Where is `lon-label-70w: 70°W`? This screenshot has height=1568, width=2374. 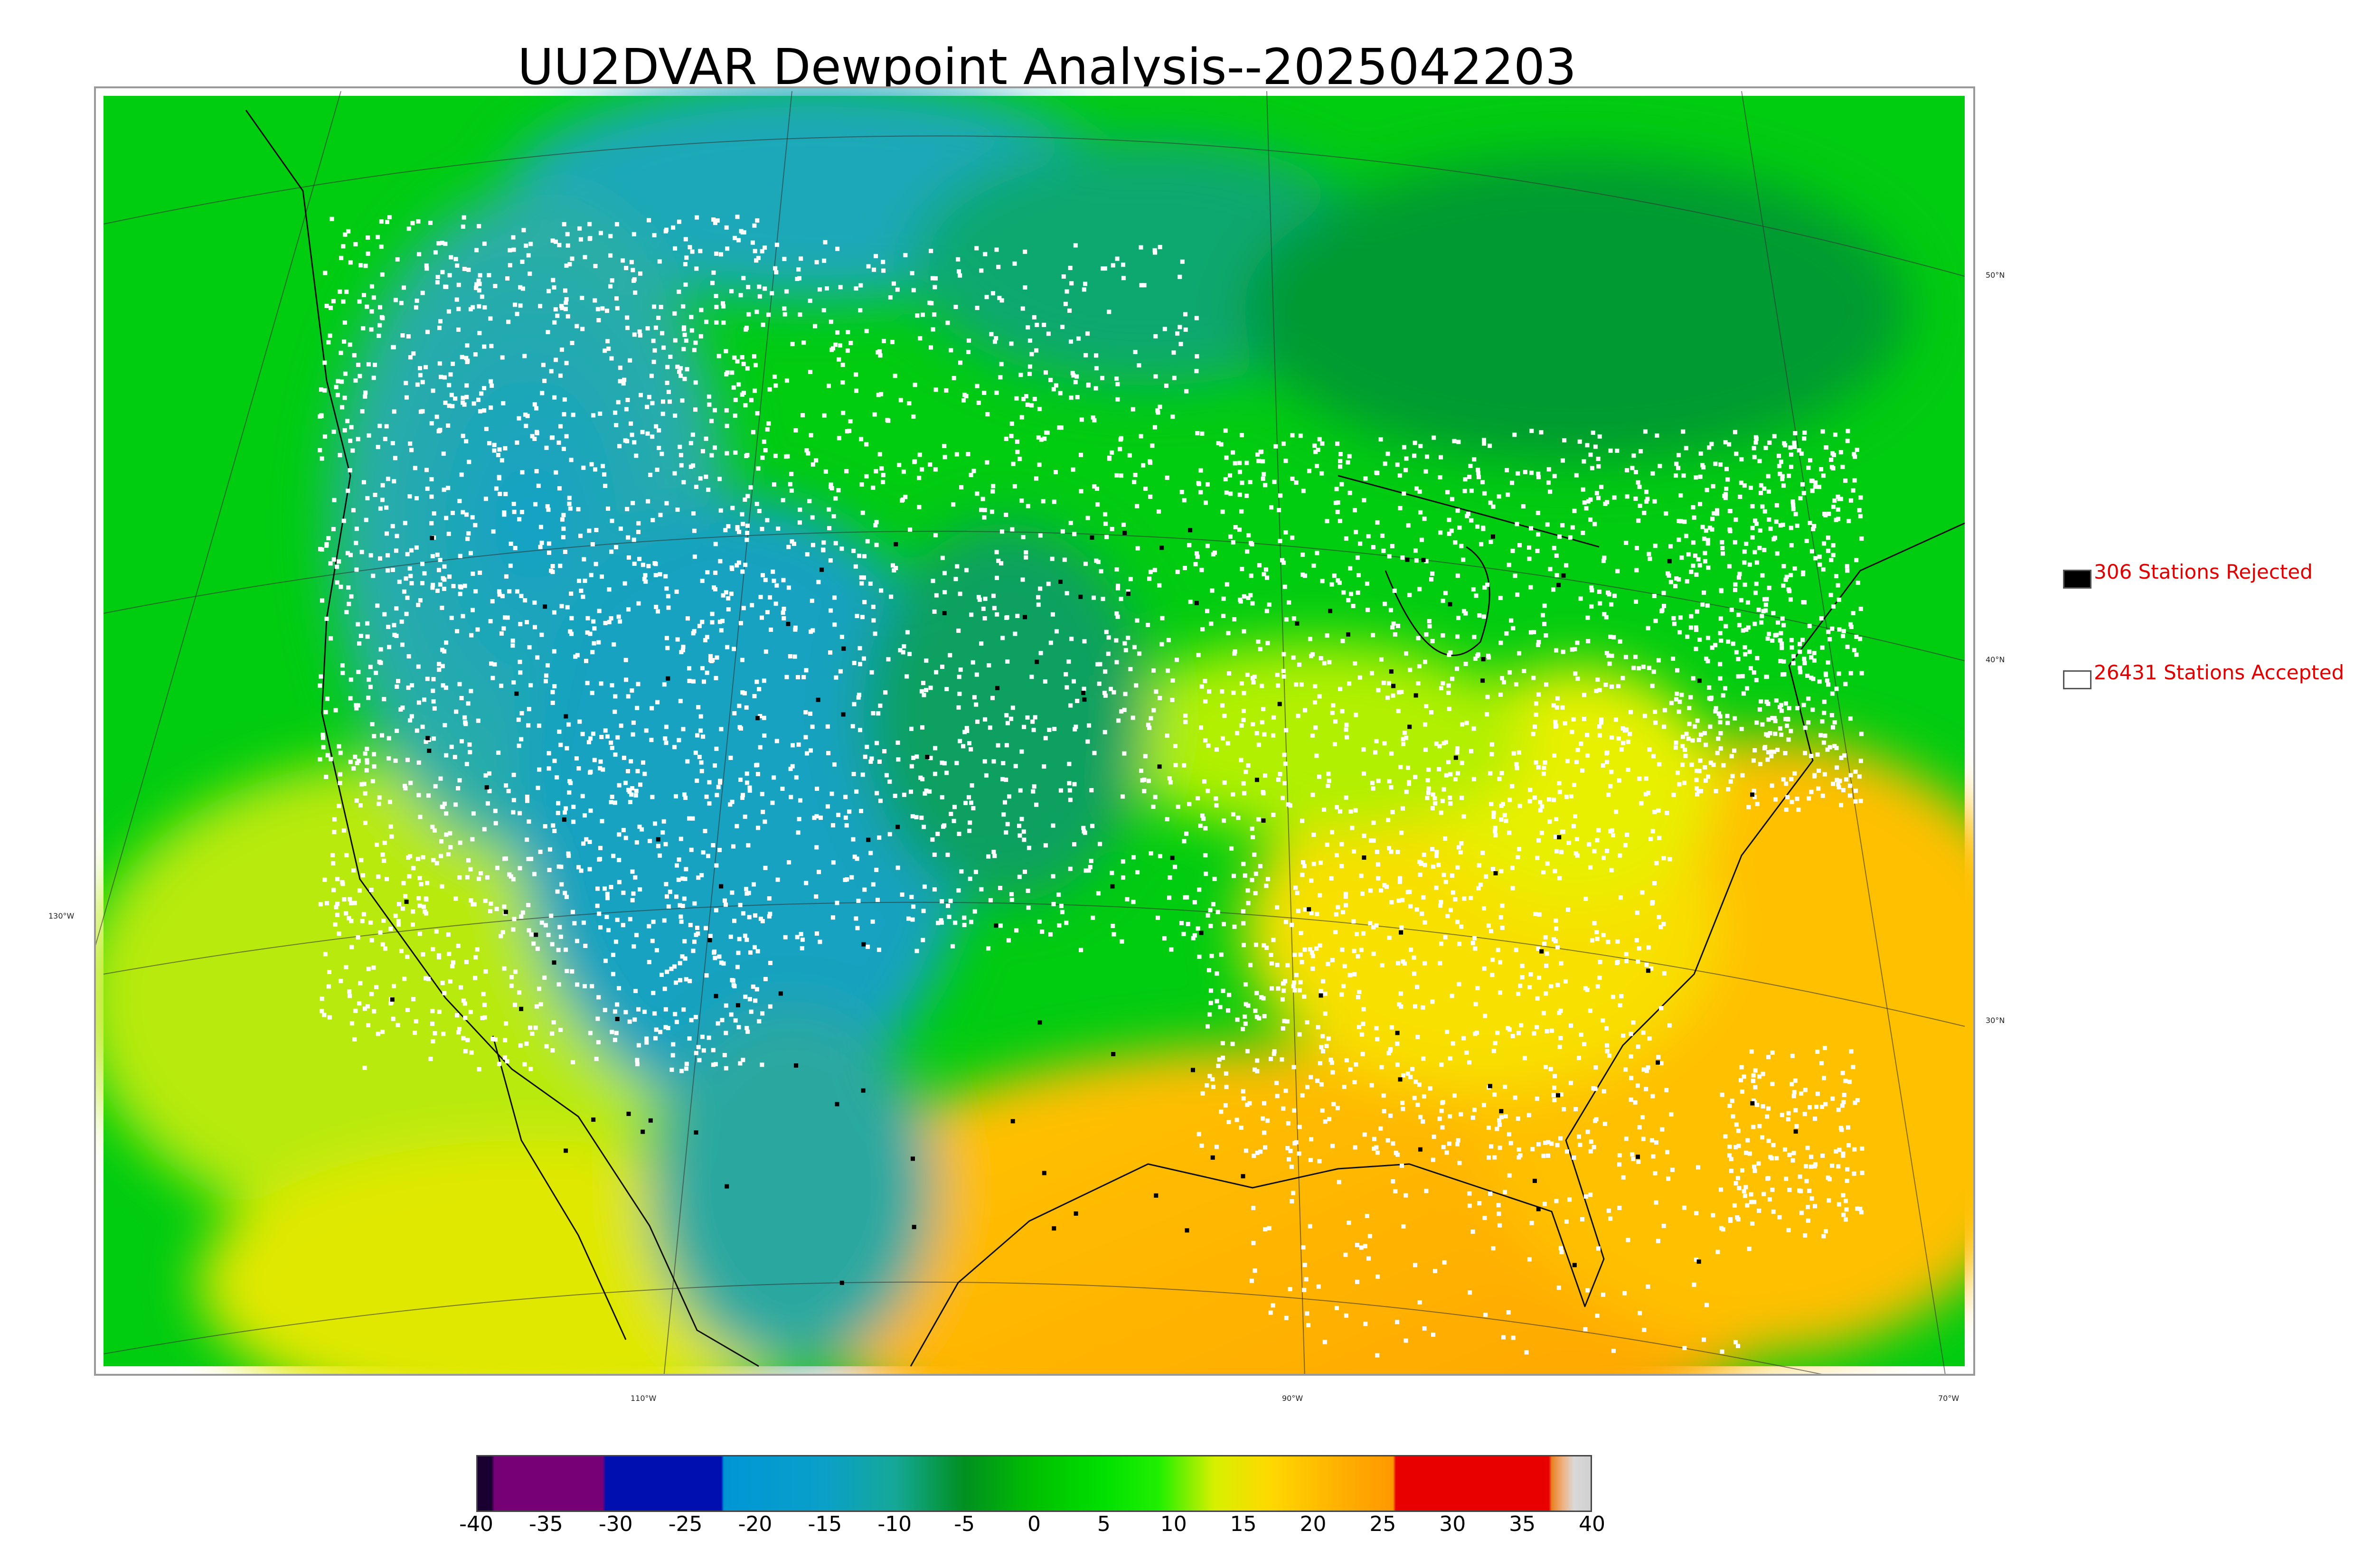
lon-label-70w: 70°W is located at coordinates (1948, 1399).